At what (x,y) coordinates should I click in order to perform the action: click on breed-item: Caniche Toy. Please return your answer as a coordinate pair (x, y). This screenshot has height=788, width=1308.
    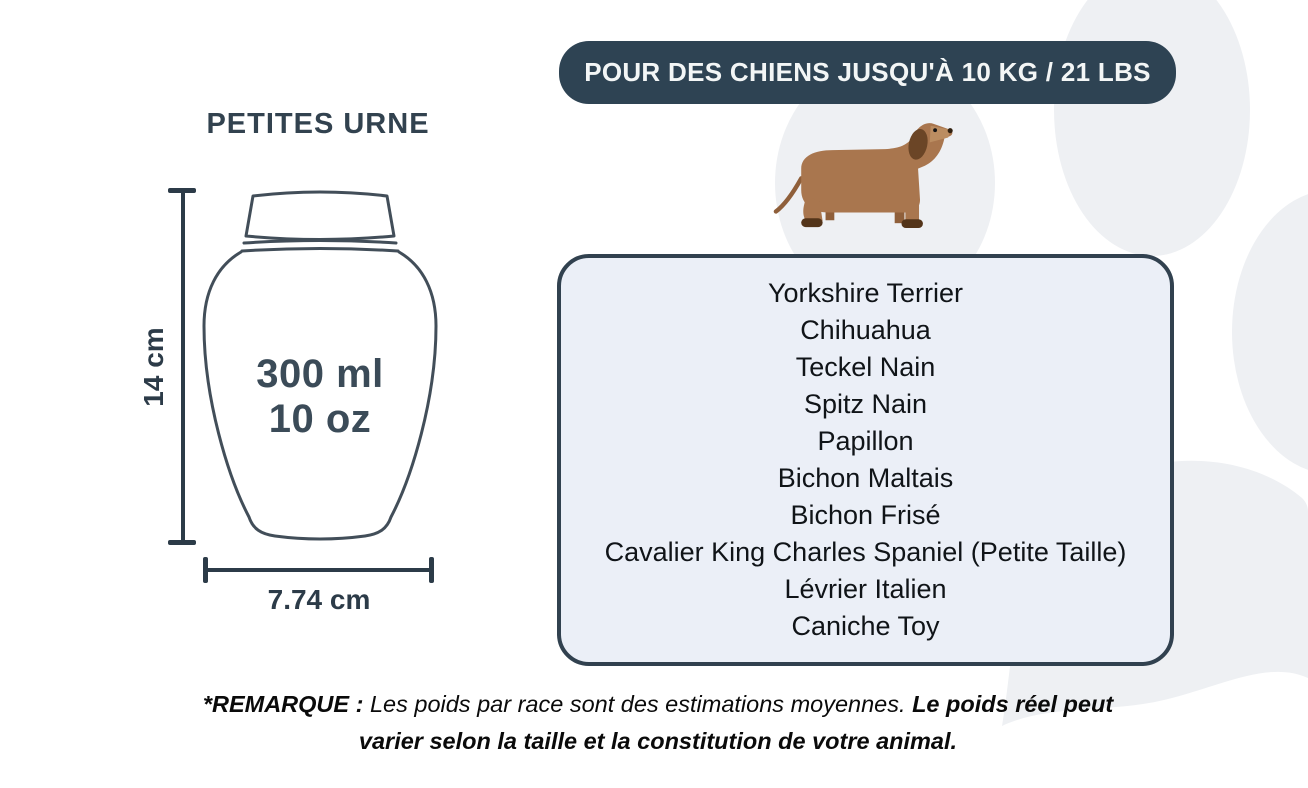
    Looking at the image, I should click on (865, 626).